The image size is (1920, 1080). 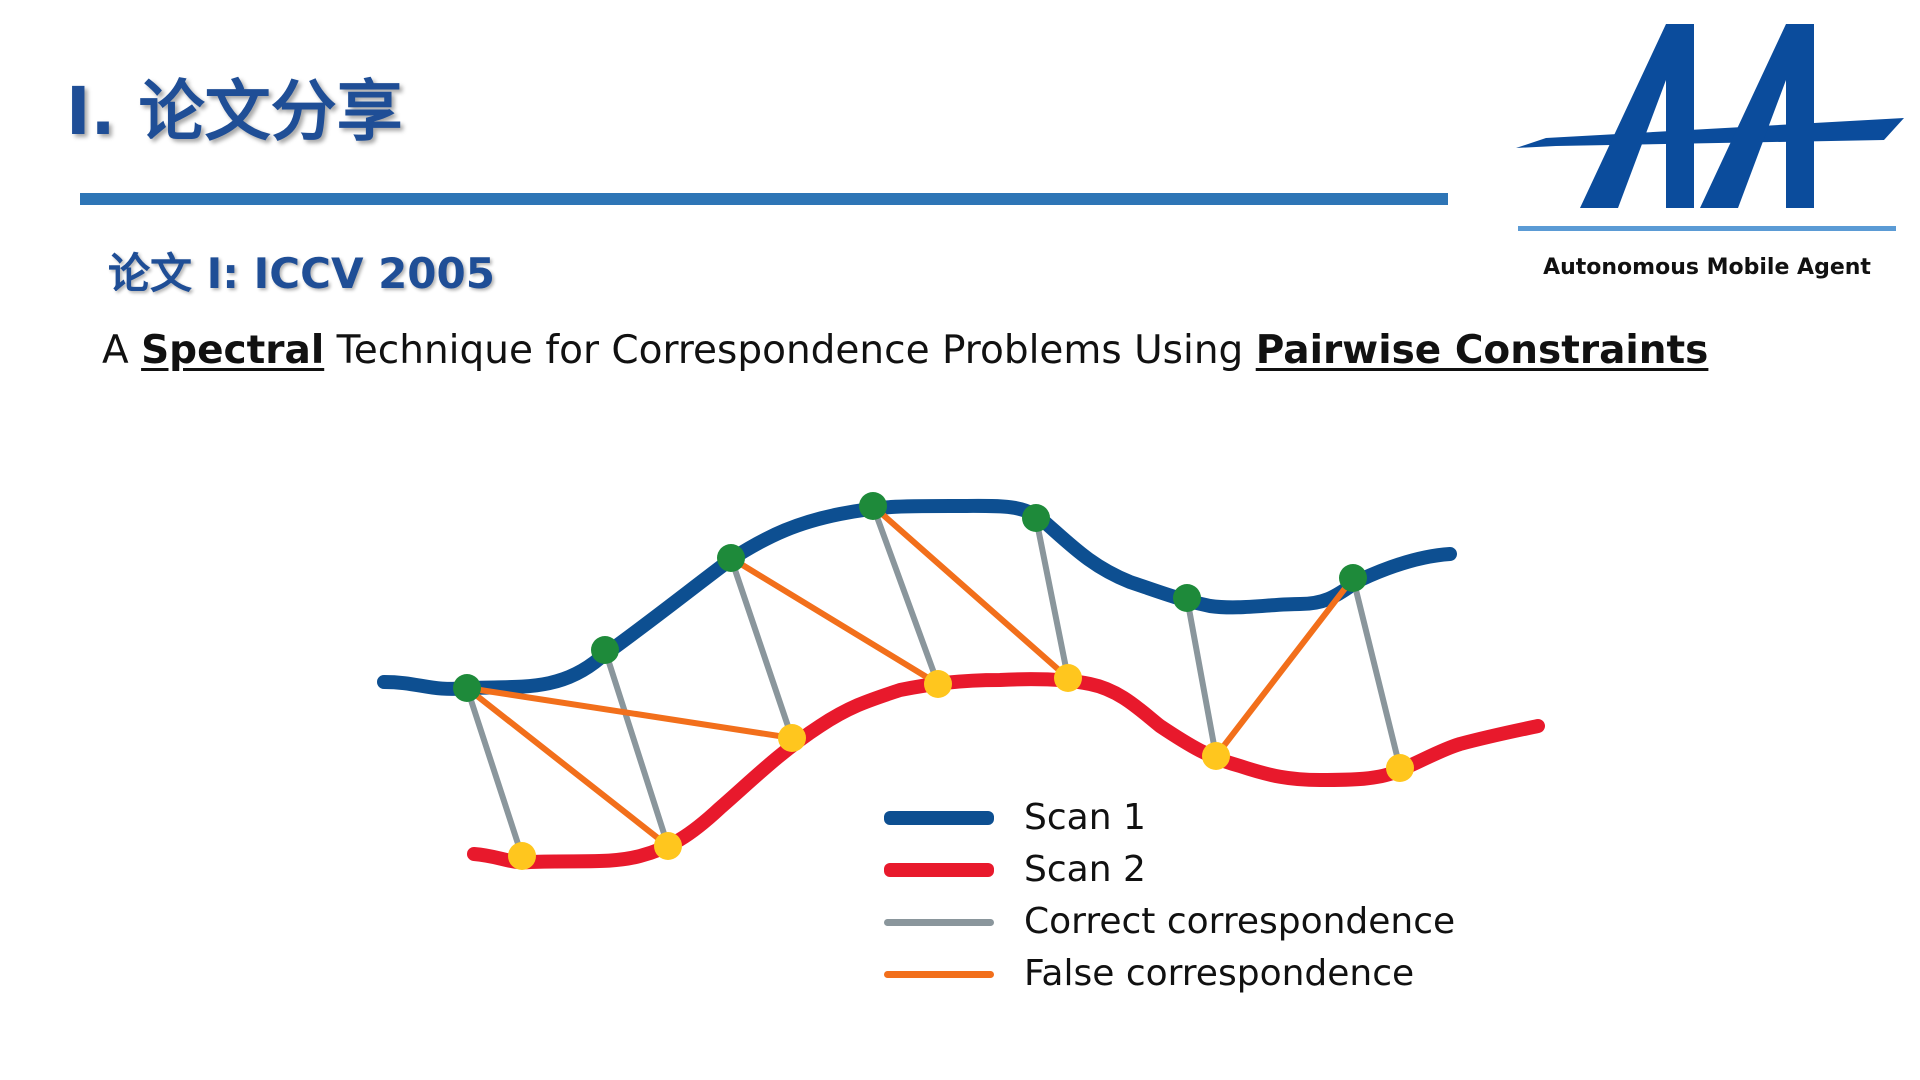 I want to click on legend-item-scan2: Scan 2, so click(x=1194, y=870).